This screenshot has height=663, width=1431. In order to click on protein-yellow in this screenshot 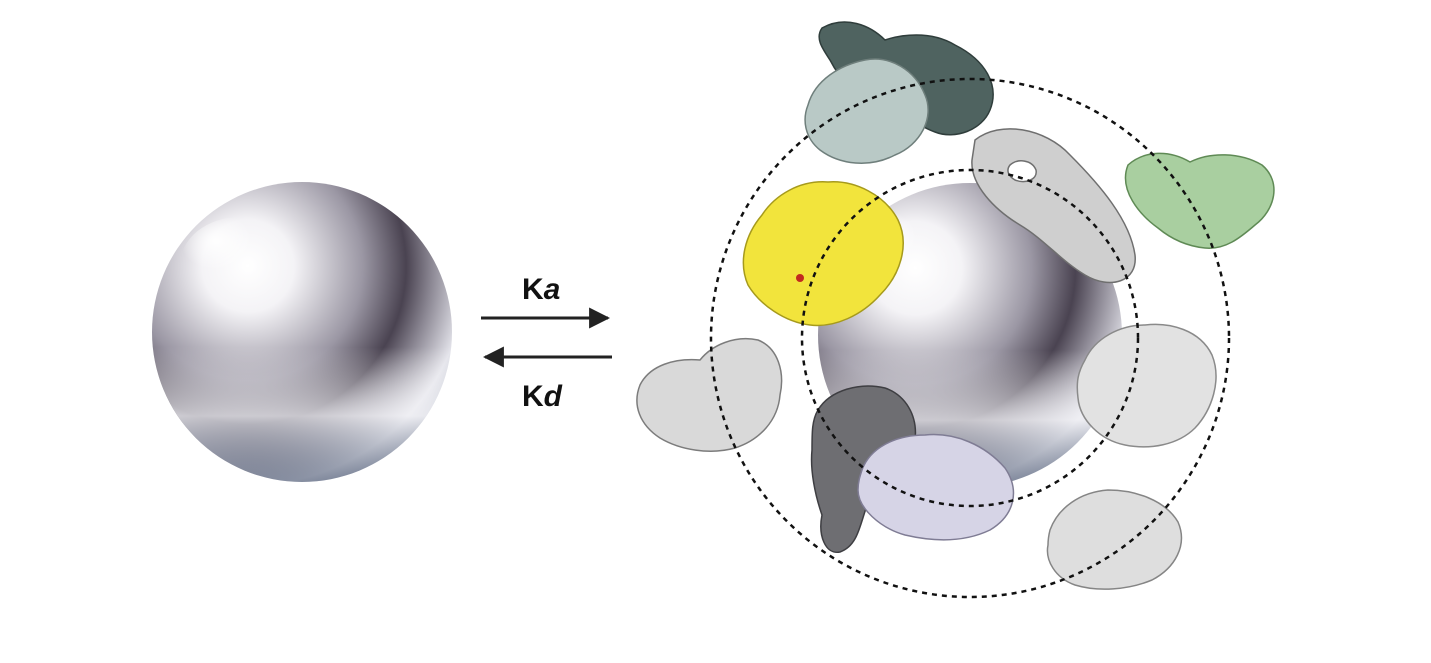, I will do `click(823, 254)`.